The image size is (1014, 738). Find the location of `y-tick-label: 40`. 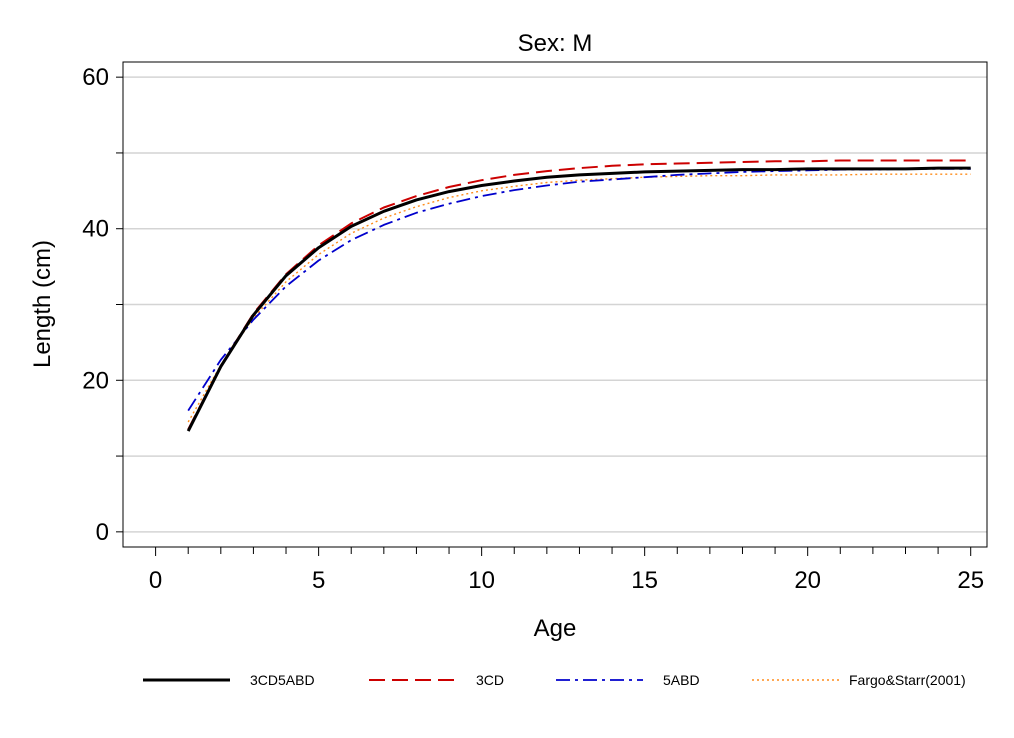

y-tick-label: 40 is located at coordinates (95, 229).